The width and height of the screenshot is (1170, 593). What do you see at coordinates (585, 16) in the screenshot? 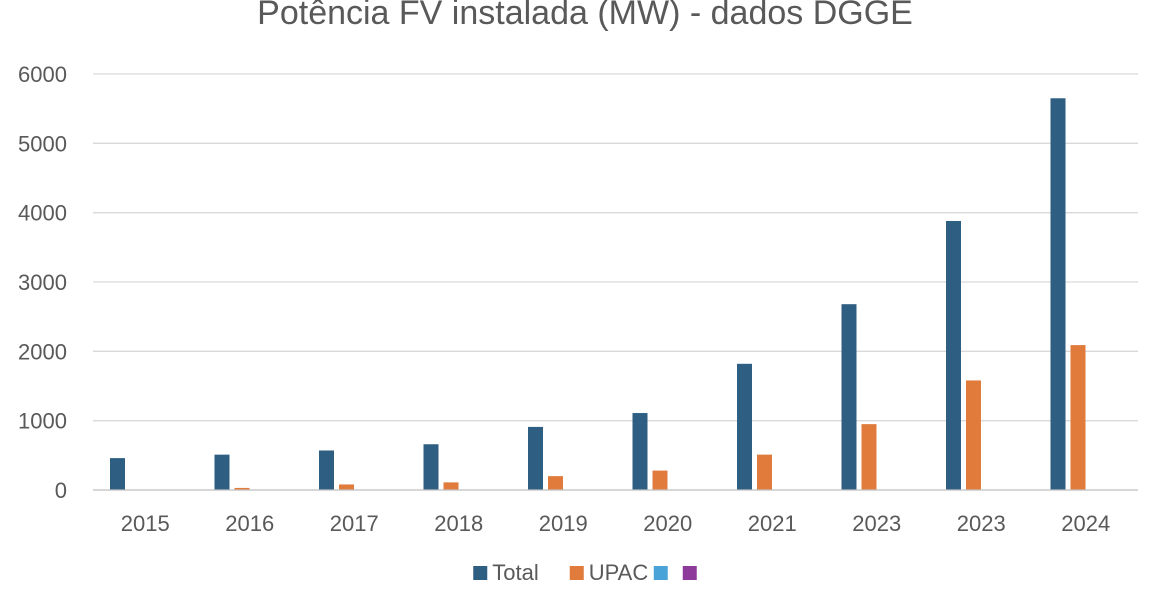
I see `chart-title: Potência FV instalada (MW) - dados DGGE` at bounding box center [585, 16].